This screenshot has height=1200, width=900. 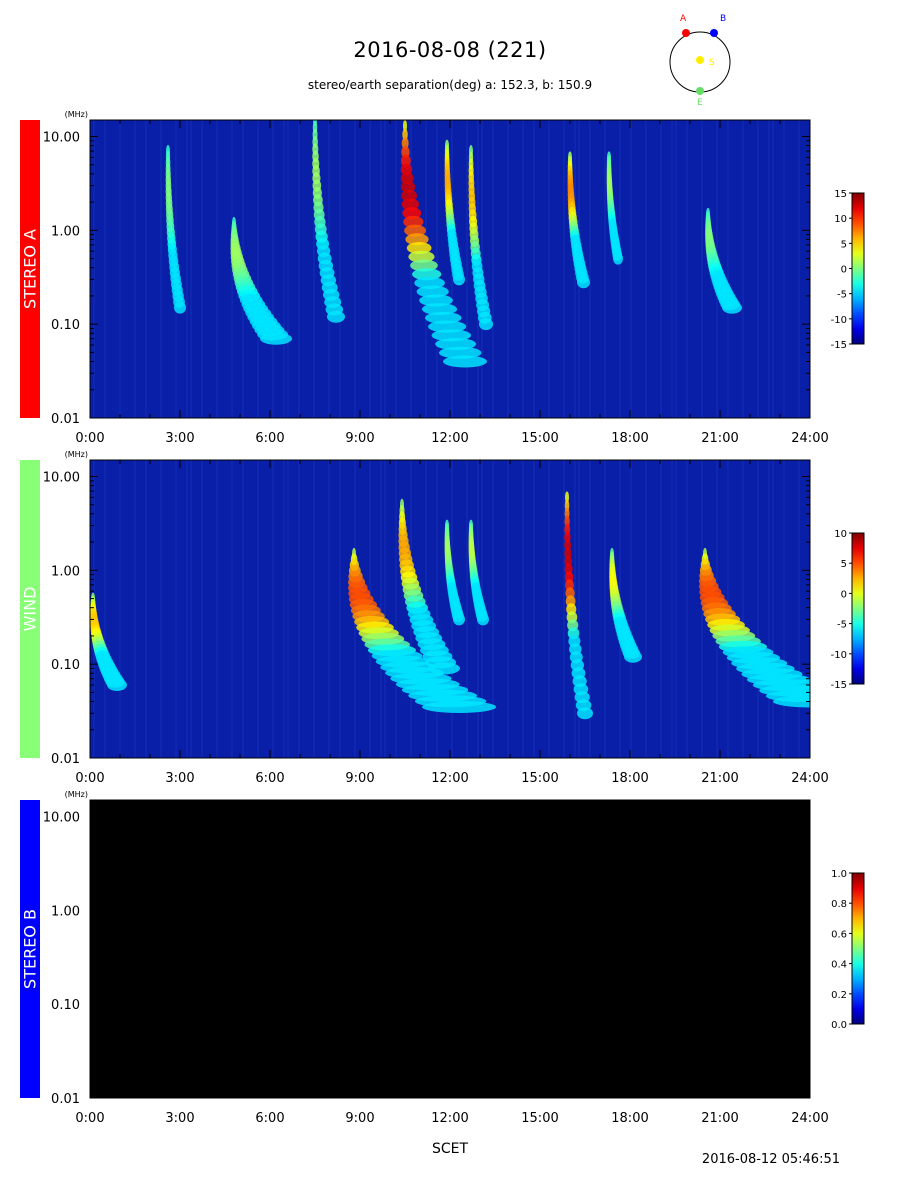 What do you see at coordinates (842, 625) in the screenshot?
I see `wind-colorbar-tick-label: -5` at bounding box center [842, 625].